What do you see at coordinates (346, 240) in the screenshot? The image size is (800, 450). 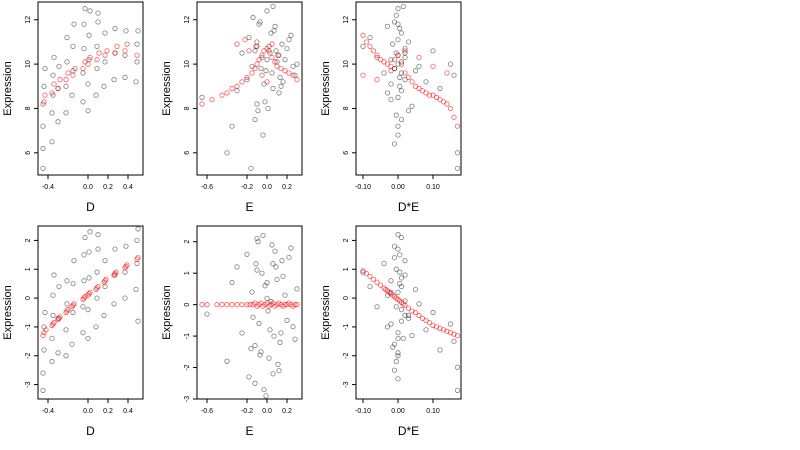 I see `y-tick-label: 2` at bounding box center [346, 240].